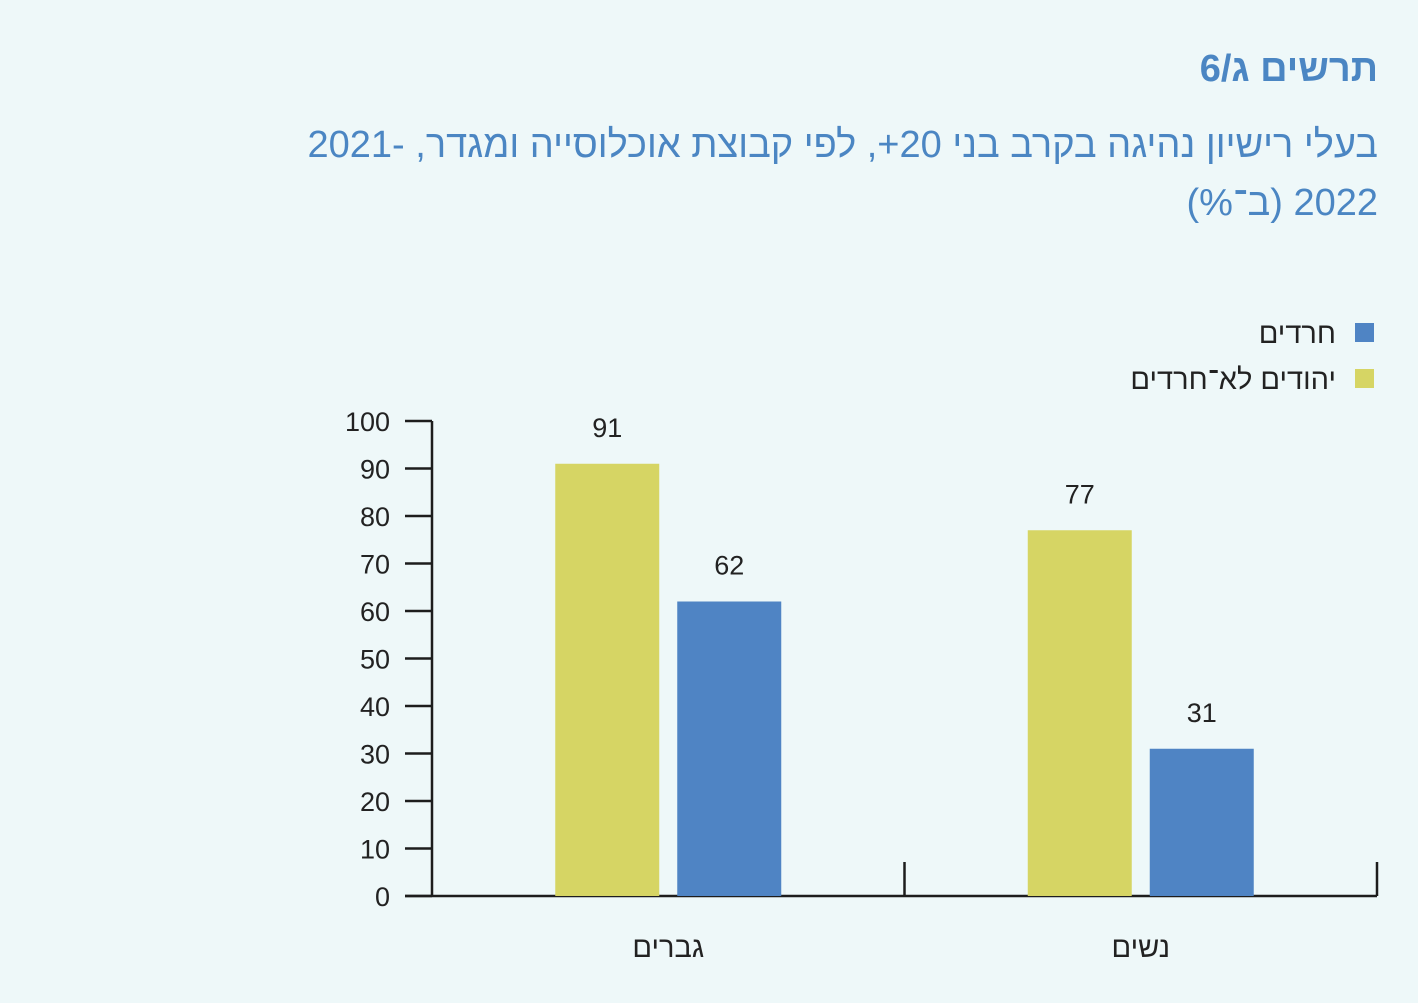  Describe the element at coordinates (729, 566) in the screenshot. I see `bar-value-label: 62` at that location.